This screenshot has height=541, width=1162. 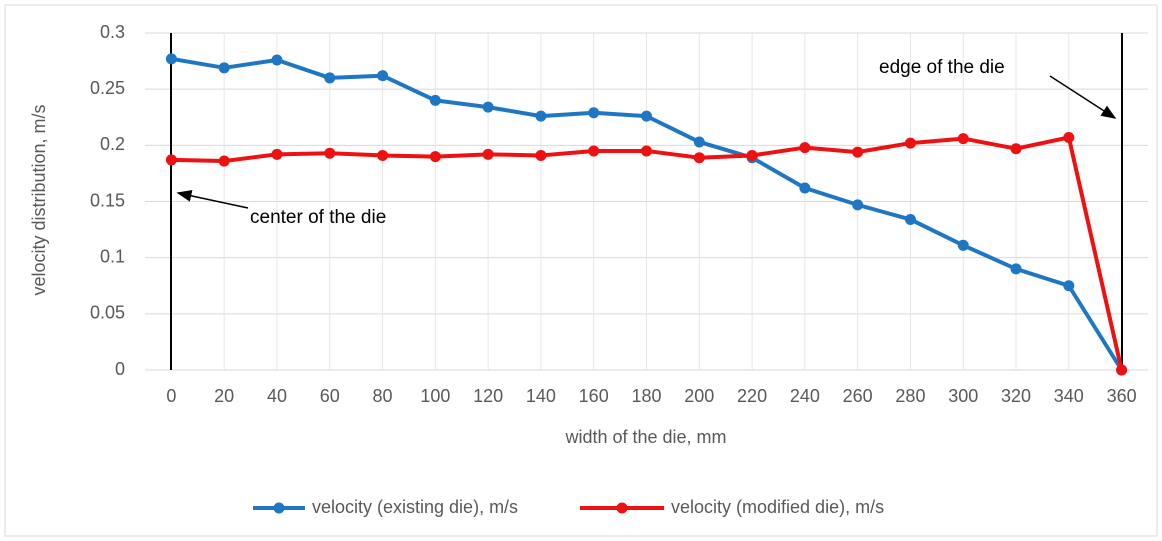 What do you see at coordinates (224, 396) in the screenshot?
I see `x-tick-label: 20` at bounding box center [224, 396].